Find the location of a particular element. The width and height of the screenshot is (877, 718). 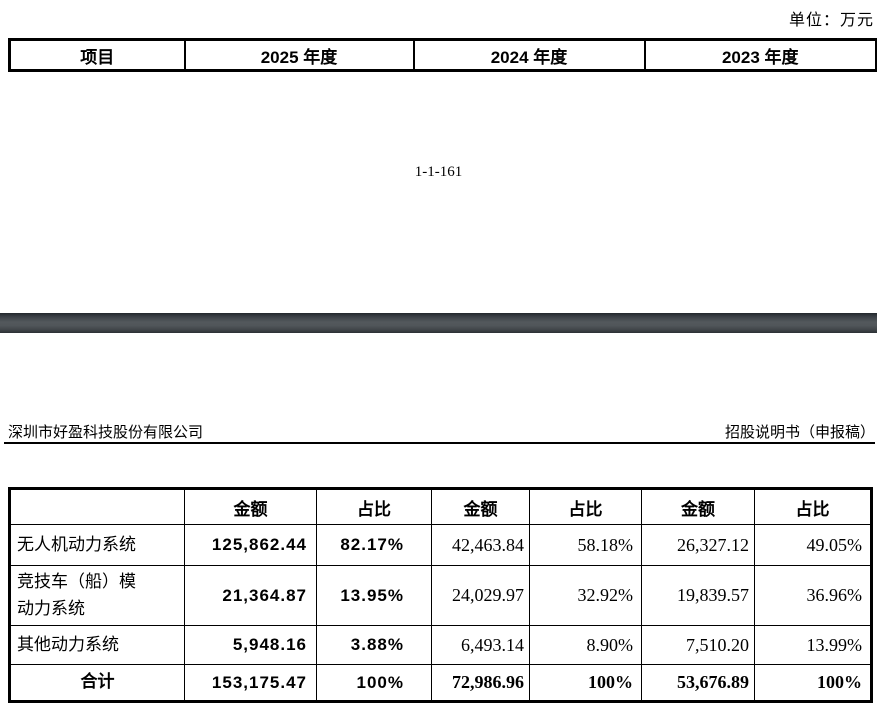

amount-2025: 5,948.16 is located at coordinates (250, 645).